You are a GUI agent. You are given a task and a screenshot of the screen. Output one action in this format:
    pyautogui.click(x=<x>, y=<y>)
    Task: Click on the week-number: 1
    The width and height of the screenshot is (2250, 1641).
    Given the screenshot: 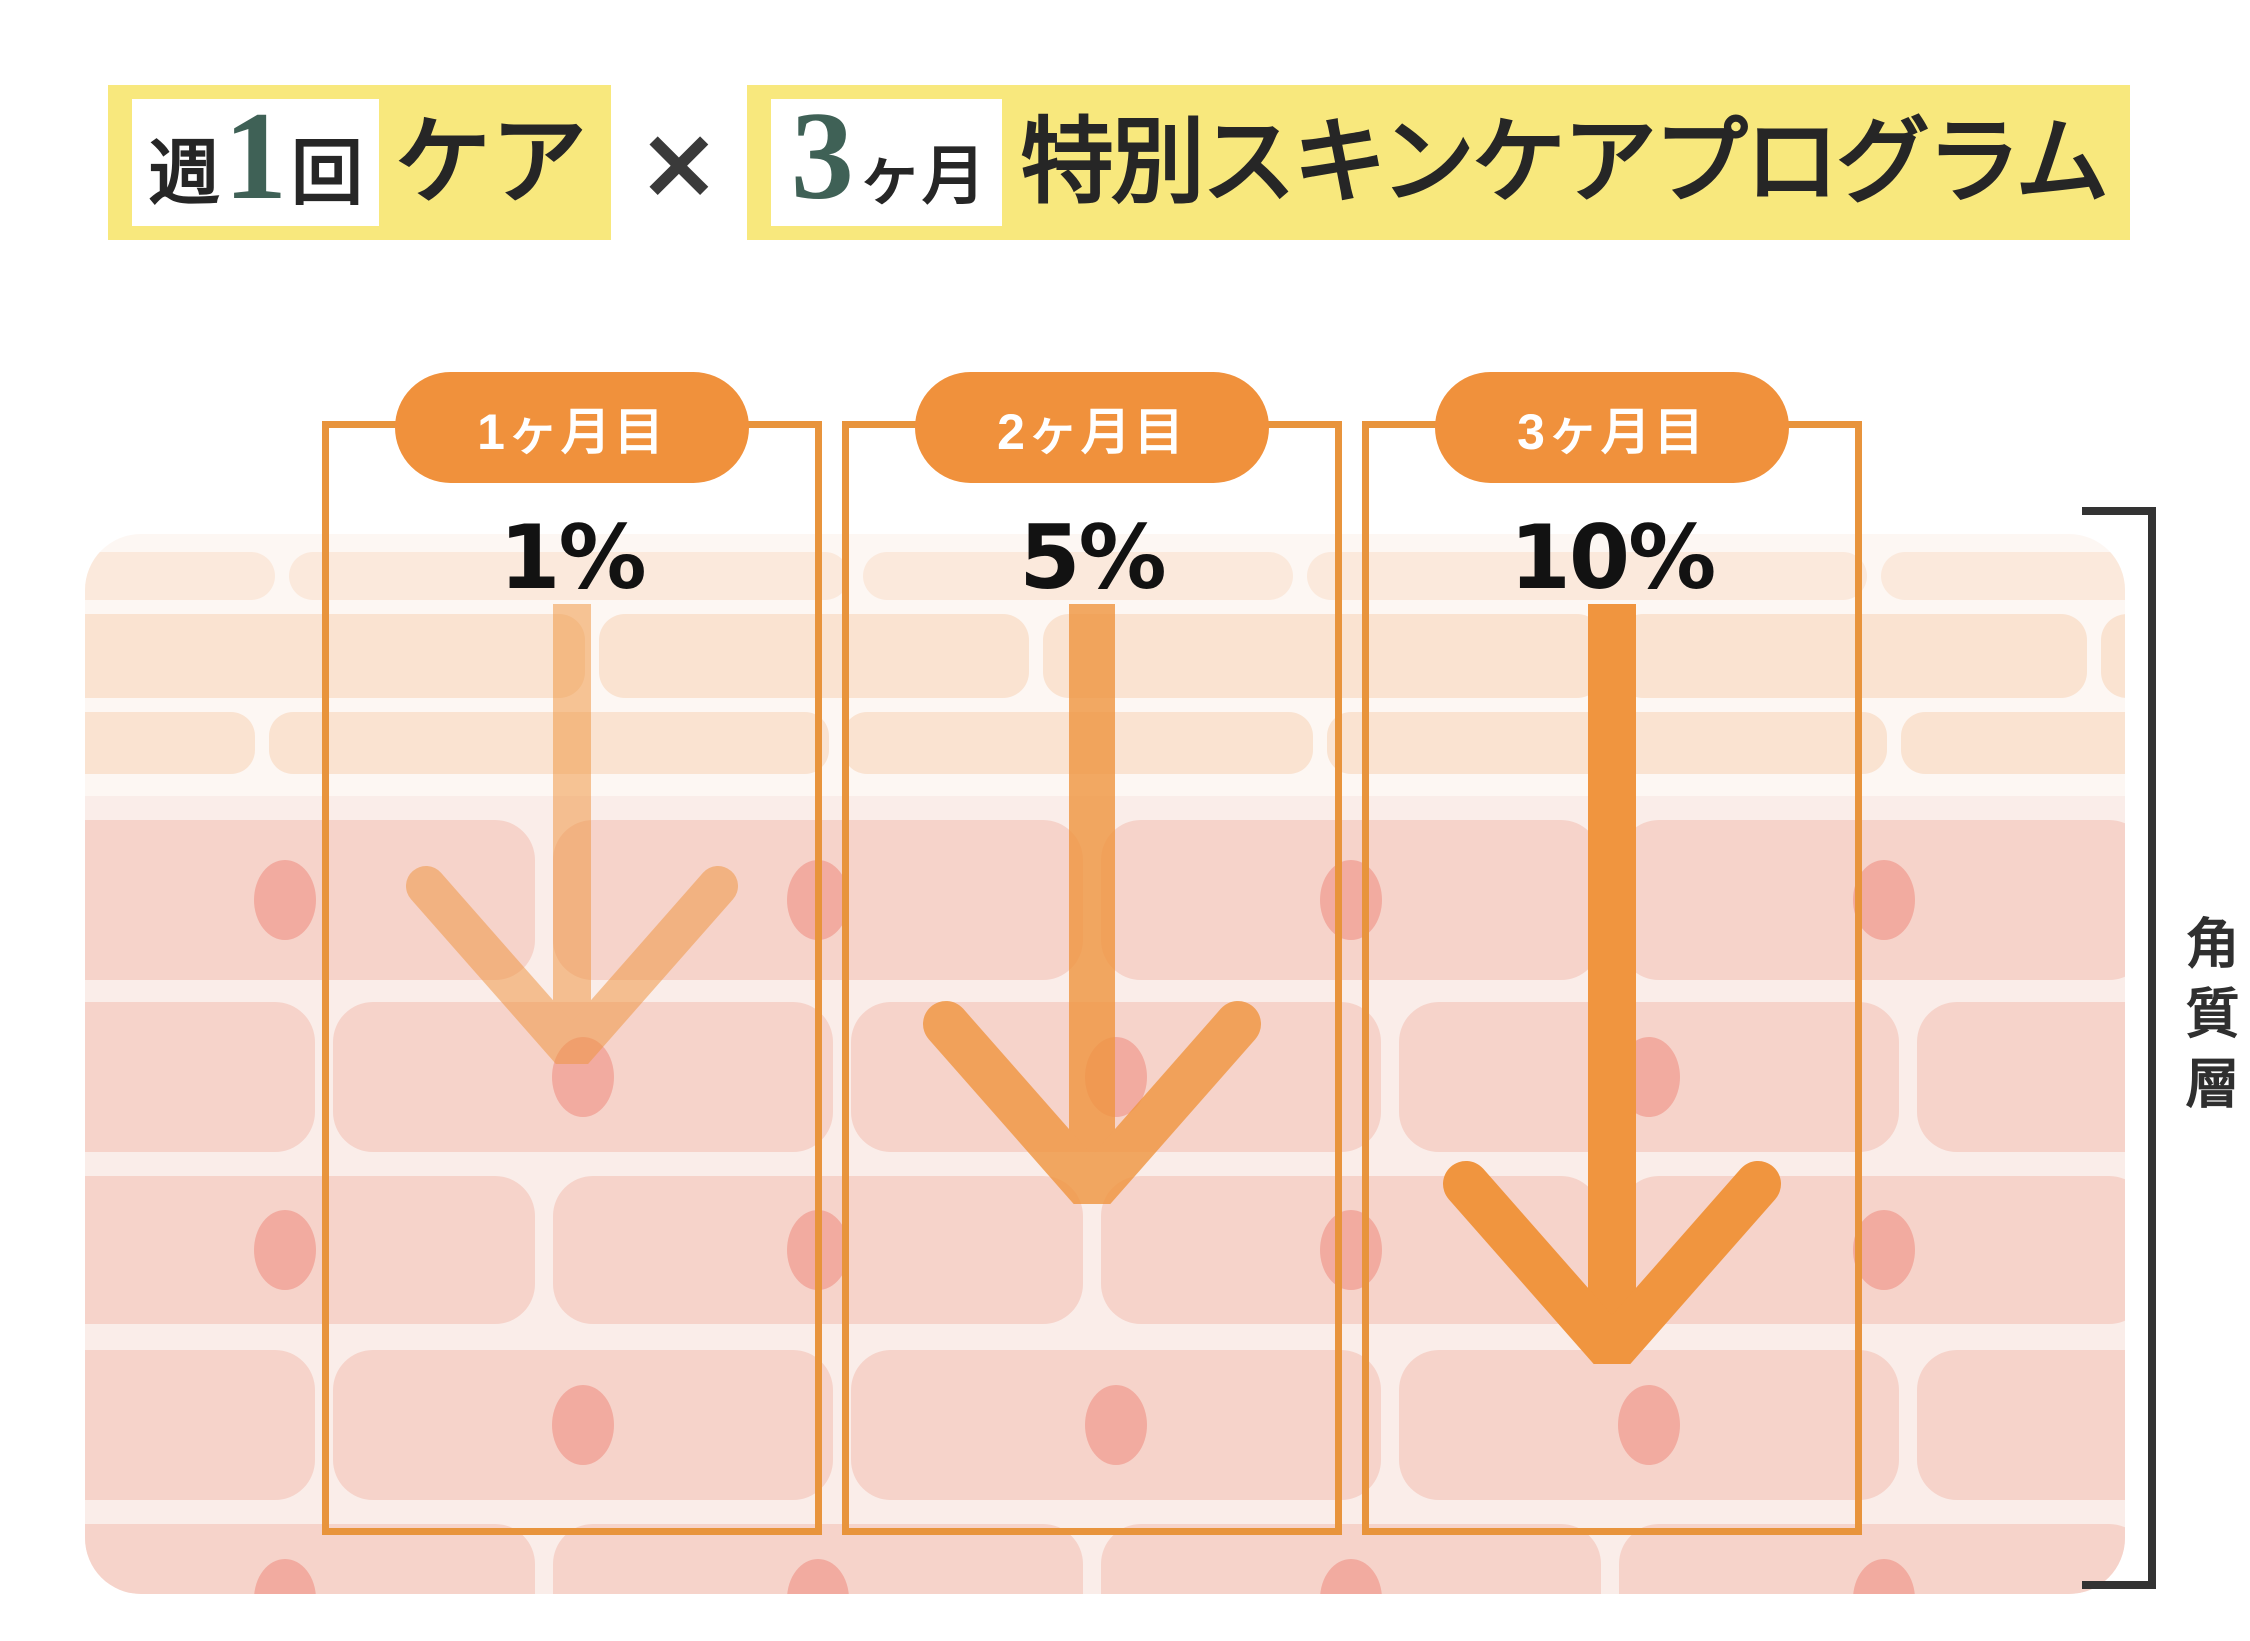 What is the action you would take?
    pyautogui.click(x=256, y=157)
    